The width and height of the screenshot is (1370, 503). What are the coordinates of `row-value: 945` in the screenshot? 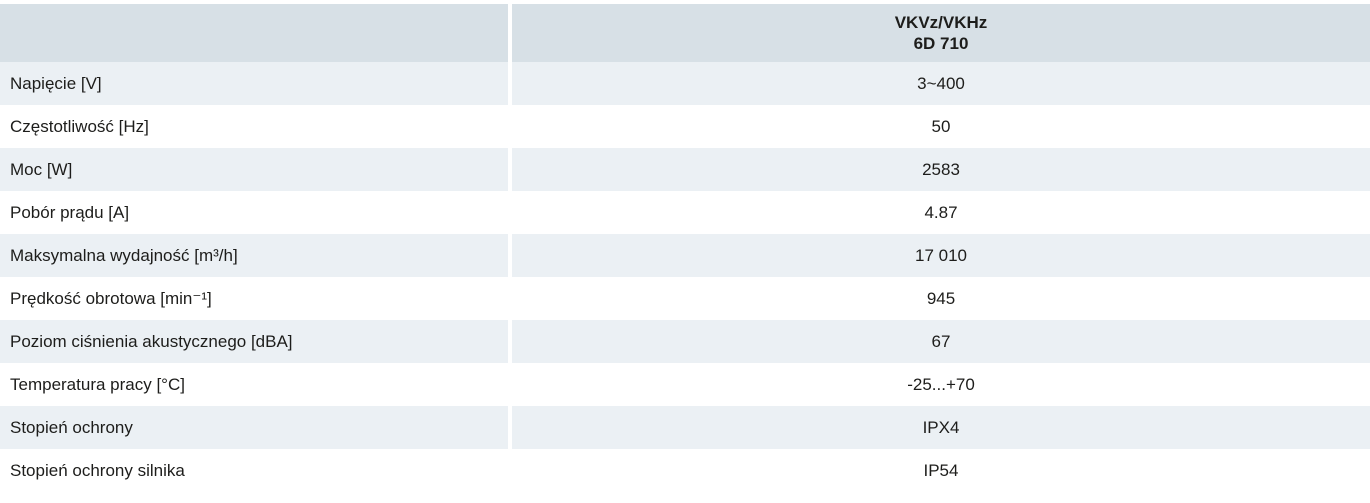 It's located at (941, 298).